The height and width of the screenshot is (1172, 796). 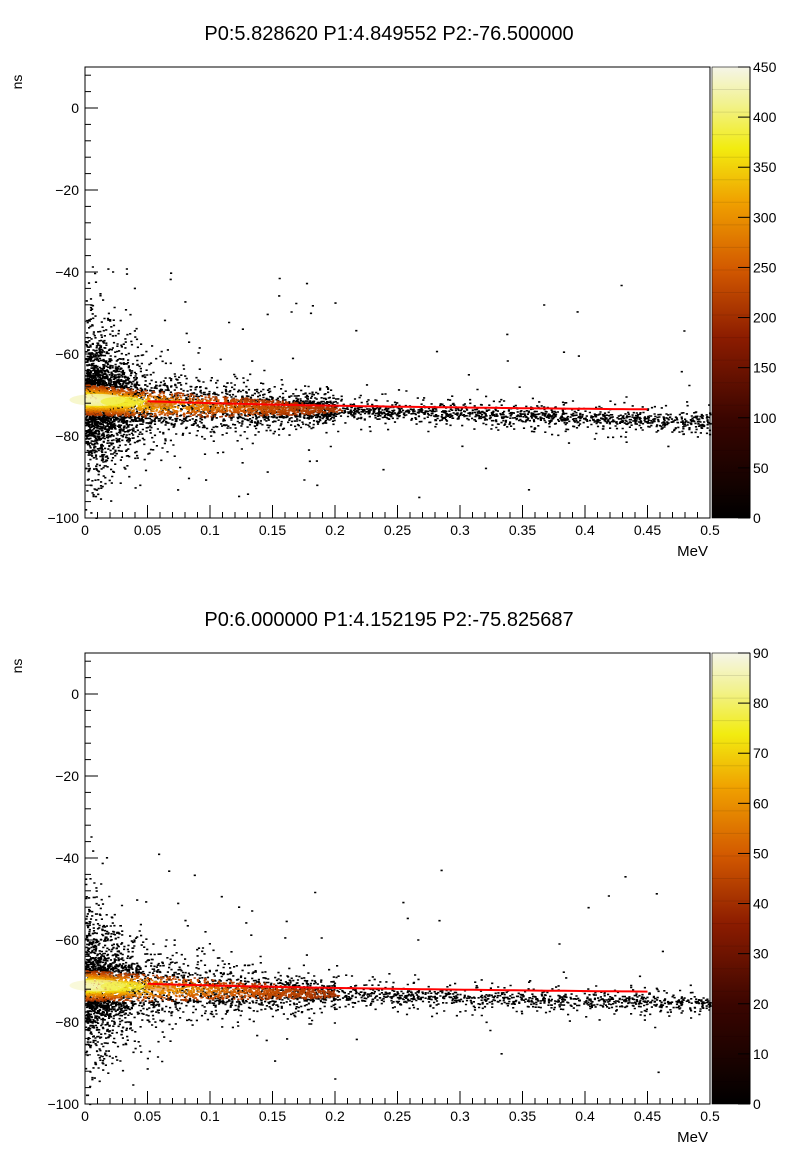 I want to click on color-scale: 0 50 100 150 200 250 300 350 400 450, so click(x=744, y=292).